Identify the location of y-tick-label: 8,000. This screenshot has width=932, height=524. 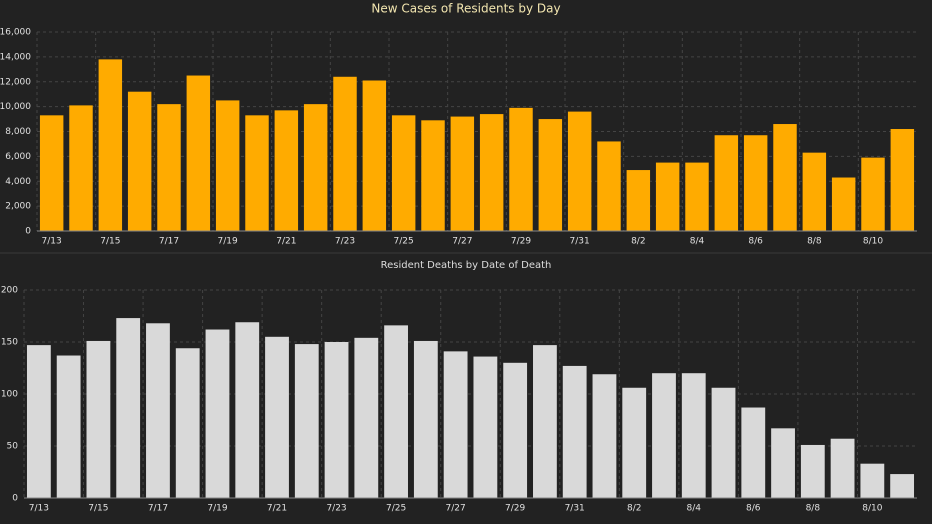
(18, 132).